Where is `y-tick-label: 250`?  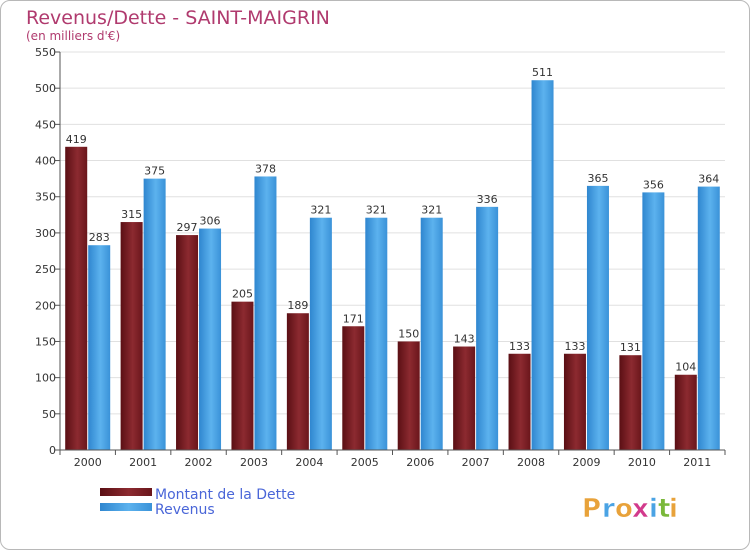 y-tick-label: 250 is located at coordinates (45, 269).